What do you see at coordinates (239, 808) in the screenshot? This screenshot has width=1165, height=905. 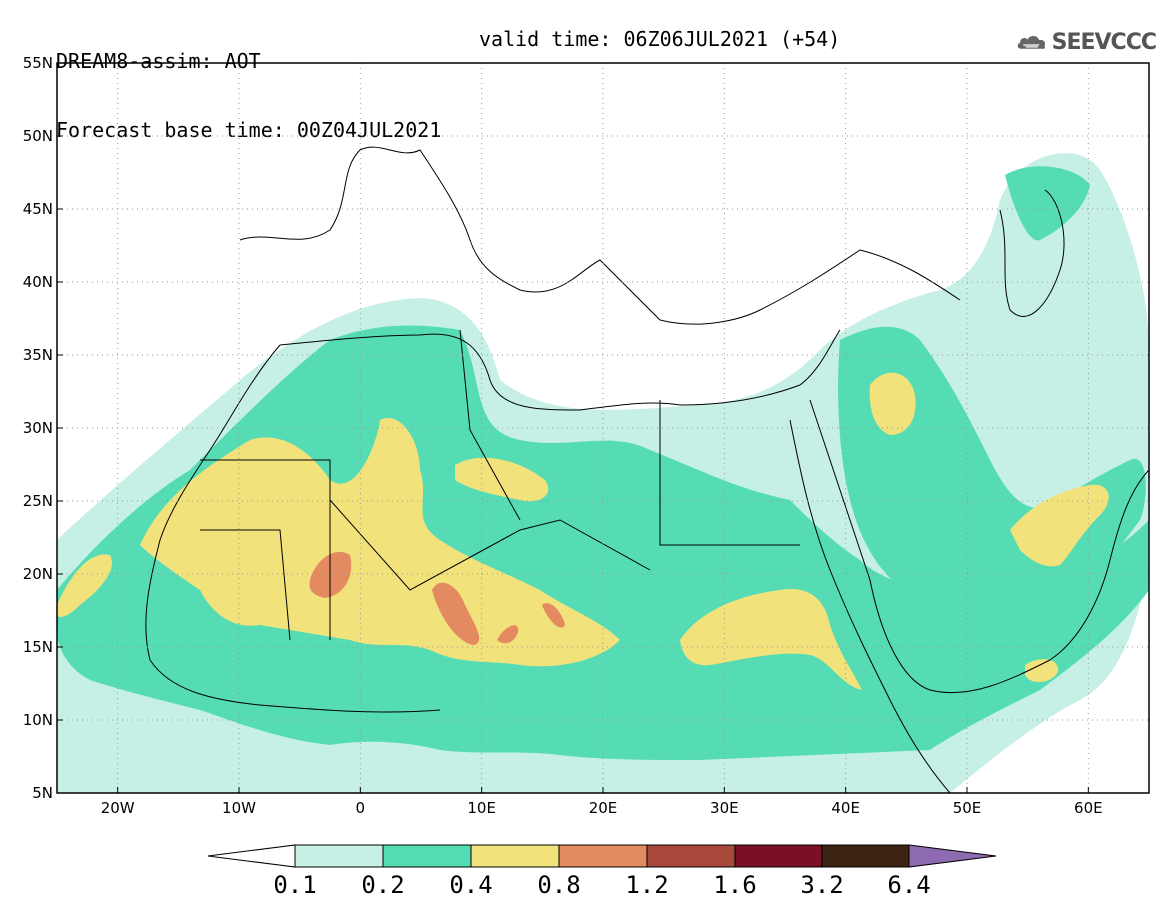 I see `lon-tick-label: 10W` at bounding box center [239, 808].